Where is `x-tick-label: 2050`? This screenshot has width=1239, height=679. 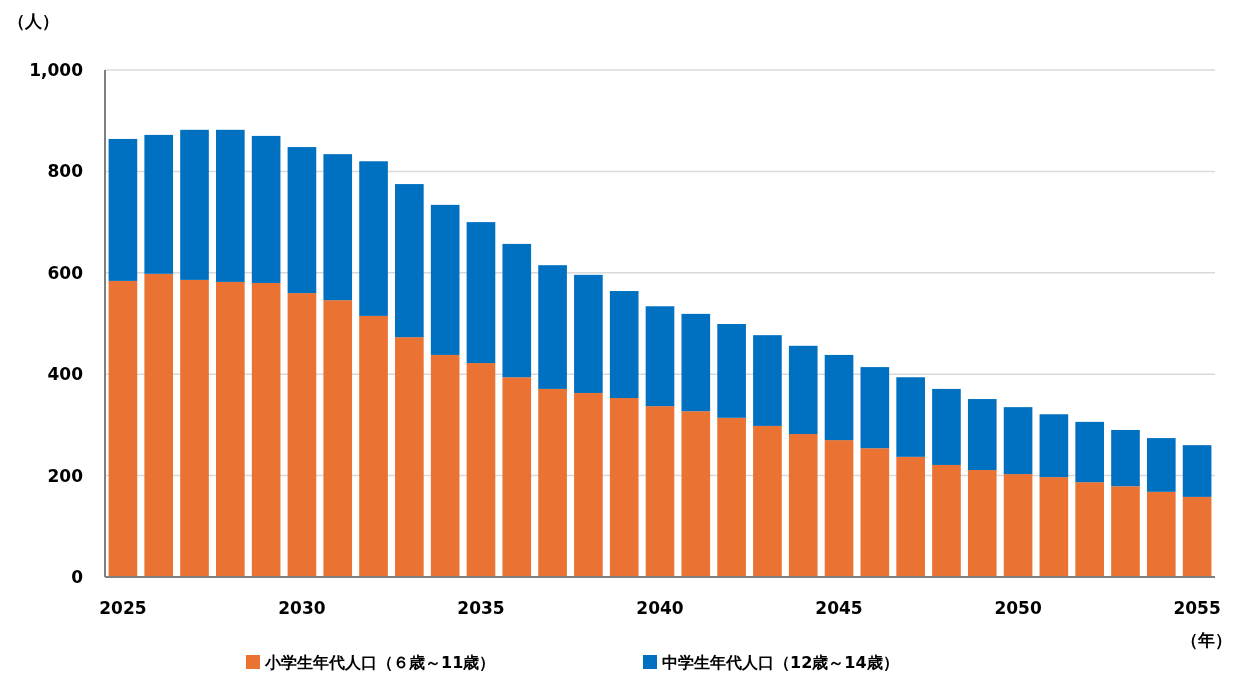
x-tick-label: 2050 is located at coordinates (1018, 608).